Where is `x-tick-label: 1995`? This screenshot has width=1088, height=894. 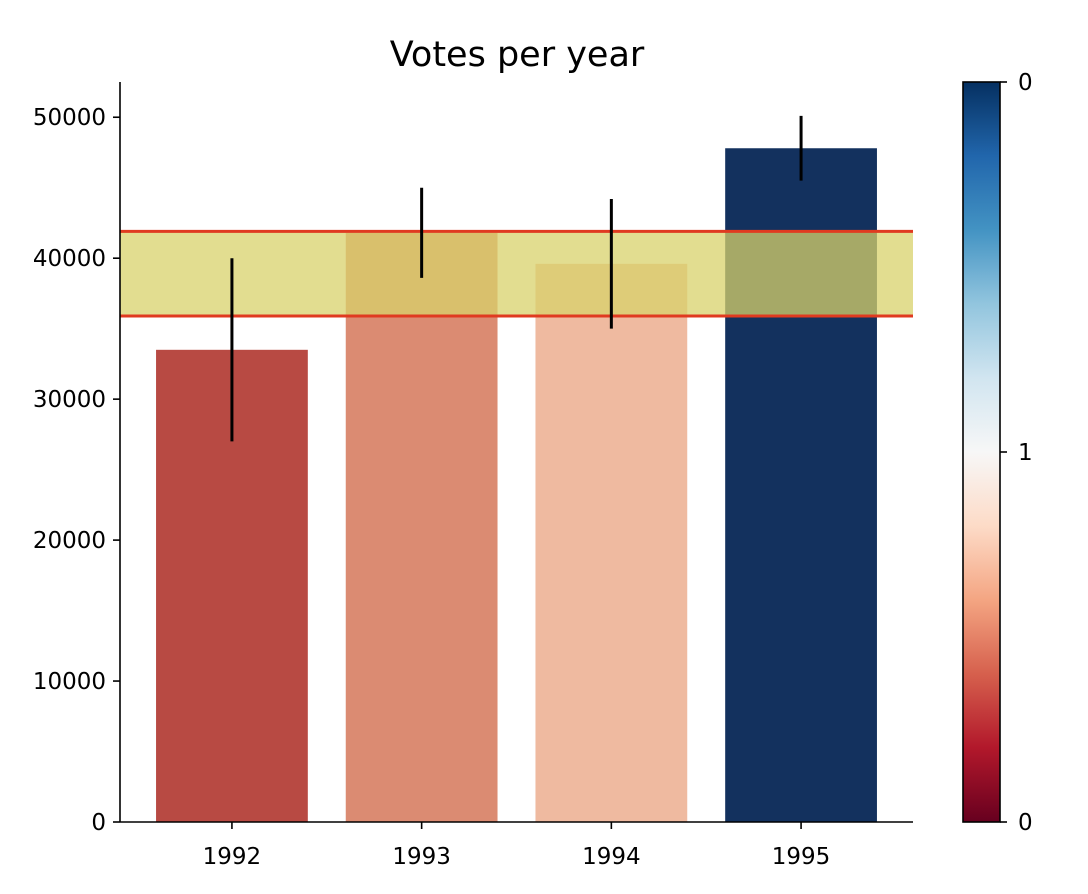
x-tick-label: 1995 is located at coordinates (801, 857).